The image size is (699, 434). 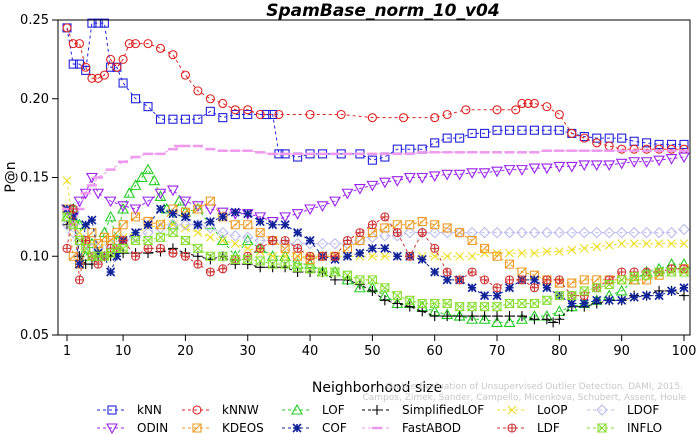 I want to click on legend-entry-fastabod: FastABOD, so click(x=411, y=427).